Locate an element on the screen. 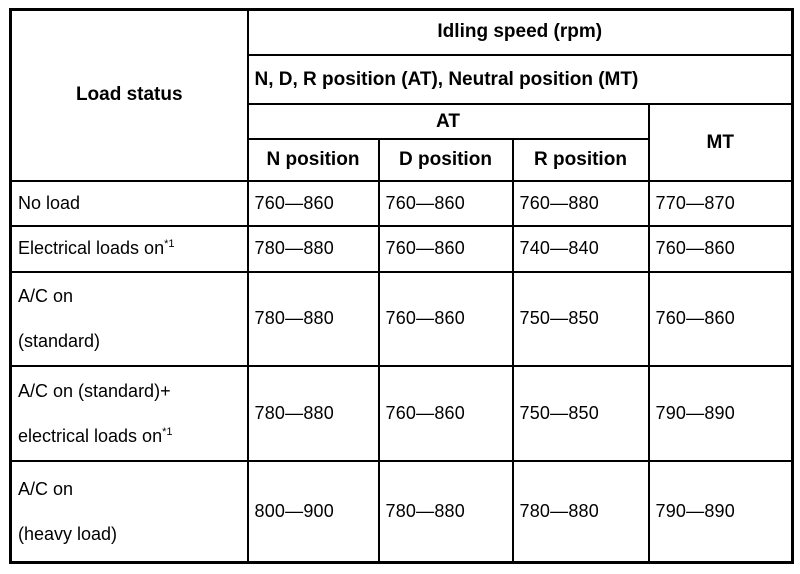 The image size is (800, 574). row-label: No load is located at coordinates (129, 203).